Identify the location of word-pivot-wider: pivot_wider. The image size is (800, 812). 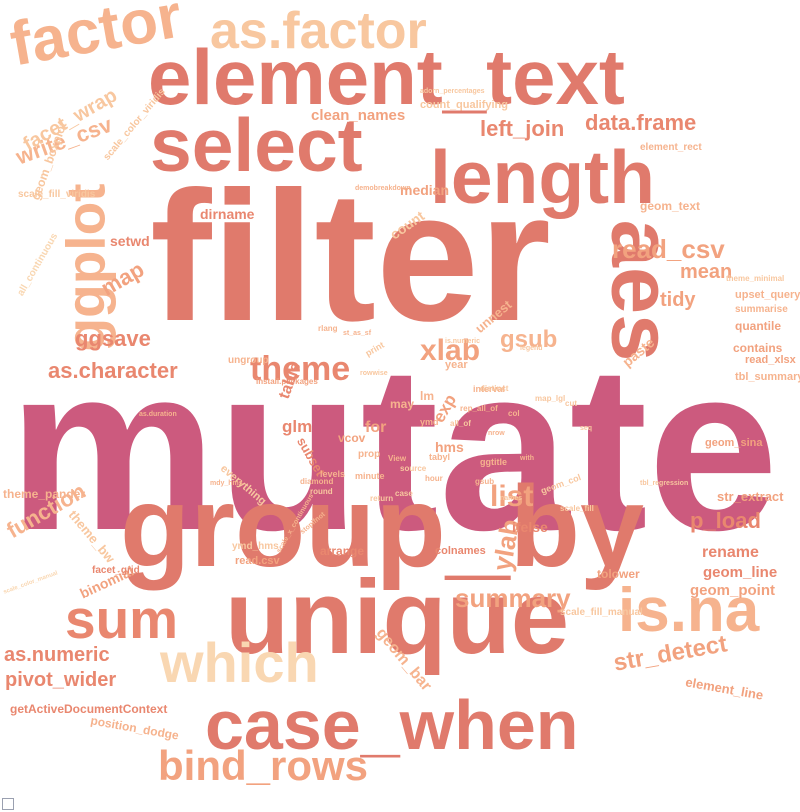
(61, 680).